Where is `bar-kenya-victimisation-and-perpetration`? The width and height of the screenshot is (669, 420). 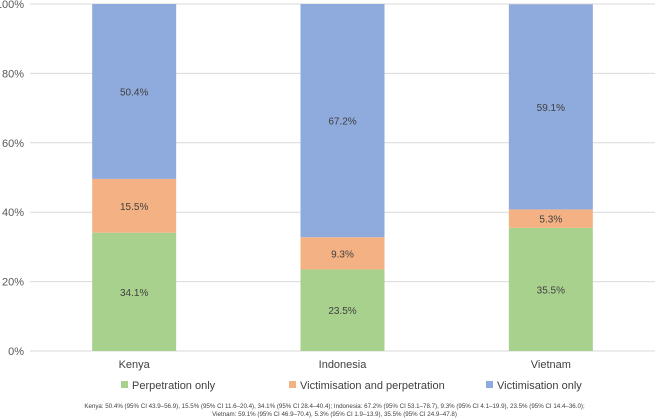
bar-kenya-victimisation-and-perpetration is located at coordinates (134, 205).